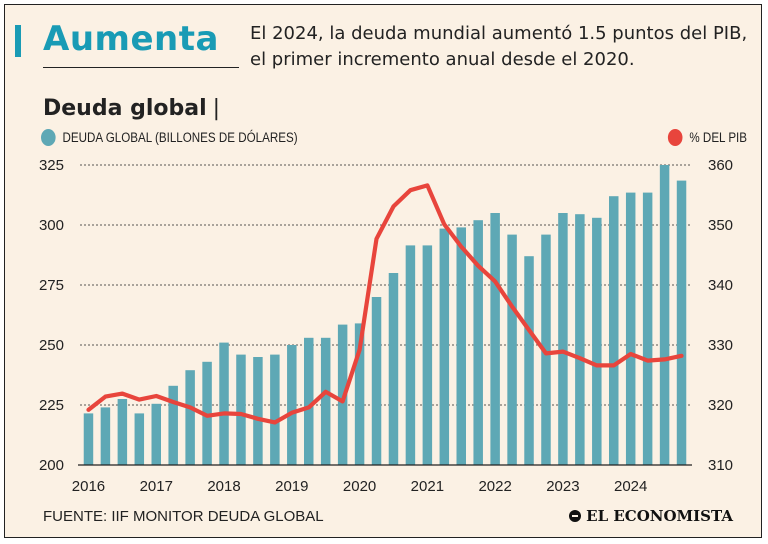 Image resolution: width=768 pixels, height=544 pixels. Describe the element at coordinates (156, 486) in the screenshot. I see `x-tick-label: 2017` at that location.